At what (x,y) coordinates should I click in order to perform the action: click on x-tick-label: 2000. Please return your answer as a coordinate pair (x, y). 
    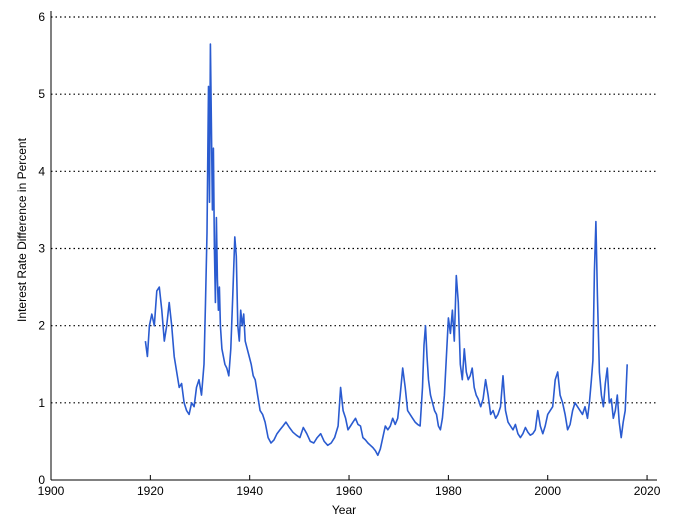
    Looking at the image, I should click on (547, 491).